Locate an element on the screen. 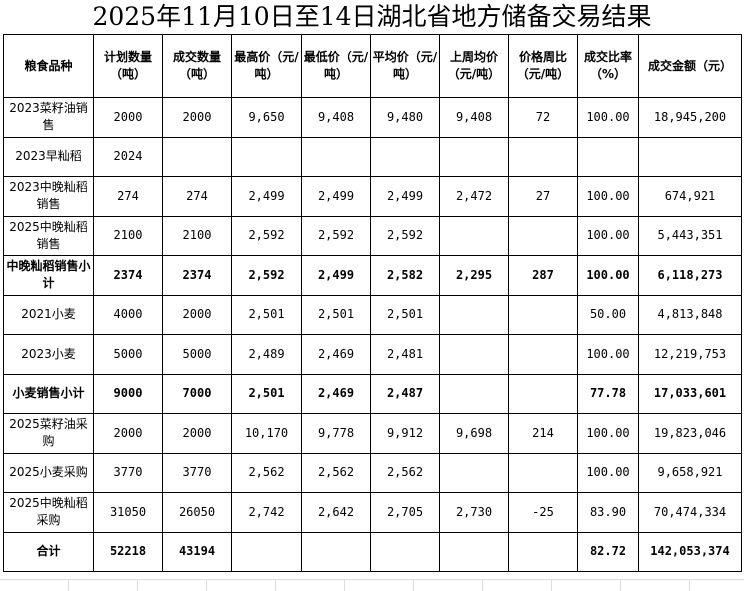 Image resolution: width=744 pixels, height=591 pixels. cell-grain-type: 2025小麦采购 is located at coordinates (48, 472).